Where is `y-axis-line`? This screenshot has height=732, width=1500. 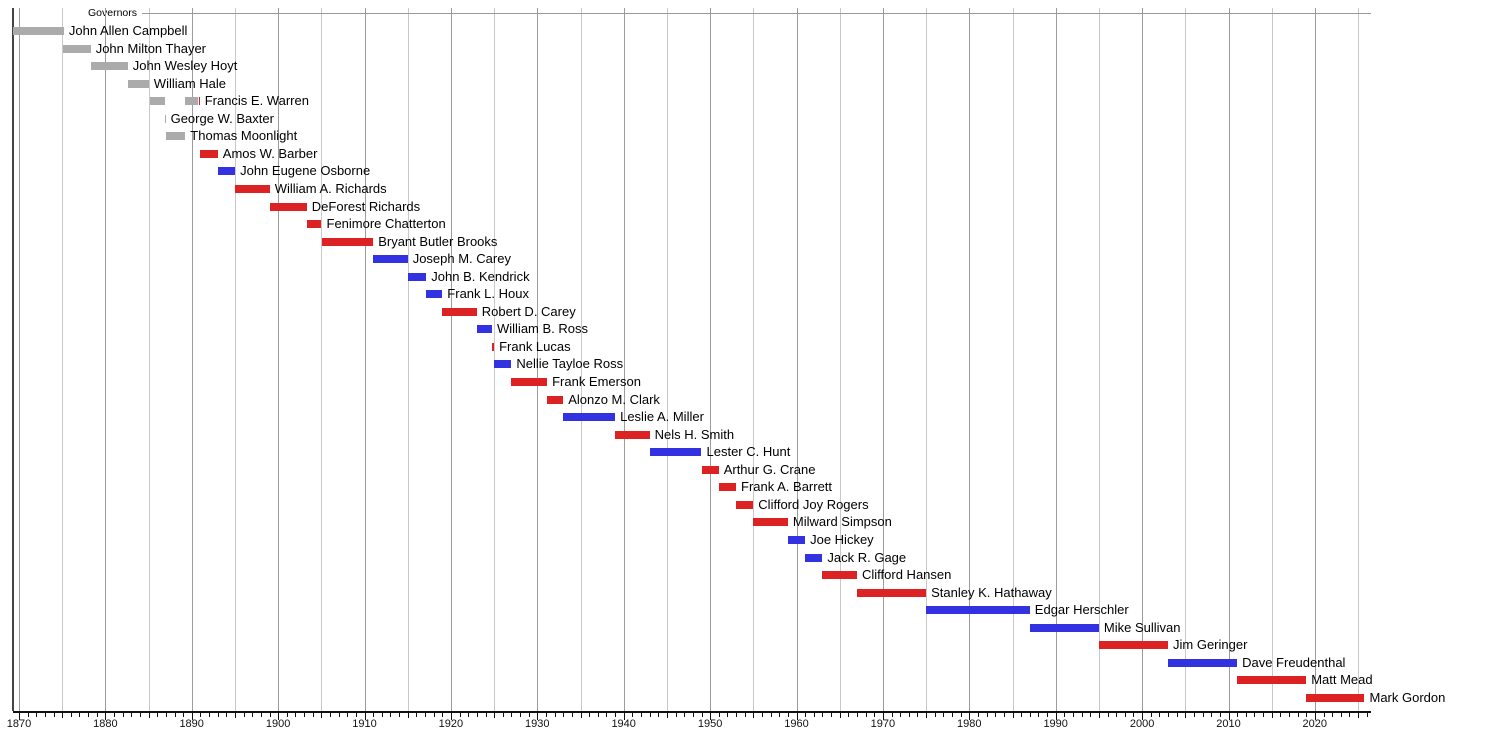 y-axis-line is located at coordinates (13, 359).